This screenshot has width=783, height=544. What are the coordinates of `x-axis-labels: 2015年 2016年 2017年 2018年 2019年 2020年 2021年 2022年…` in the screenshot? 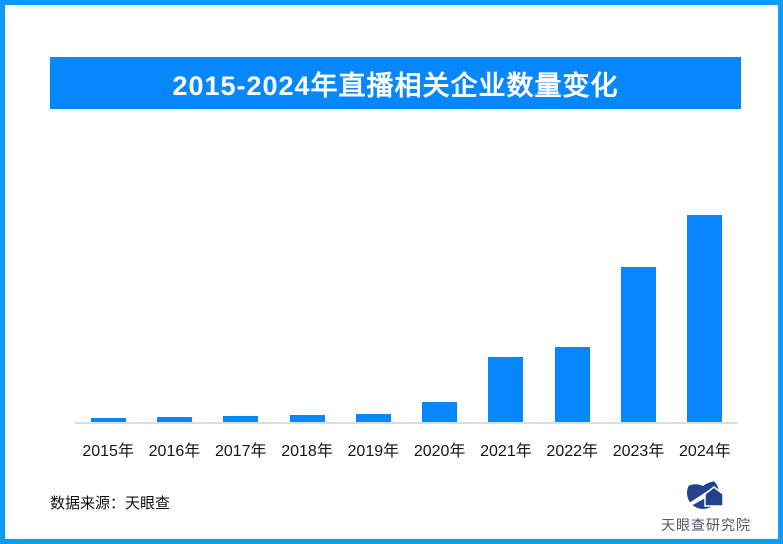 It's located at (406, 442).